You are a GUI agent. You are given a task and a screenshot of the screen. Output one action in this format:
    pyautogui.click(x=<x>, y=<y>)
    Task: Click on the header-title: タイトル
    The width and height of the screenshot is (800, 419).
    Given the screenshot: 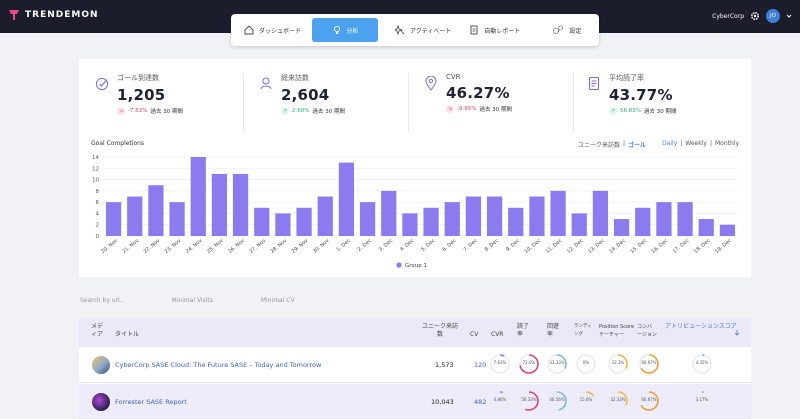 What is the action you would take?
    pyautogui.click(x=127, y=334)
    